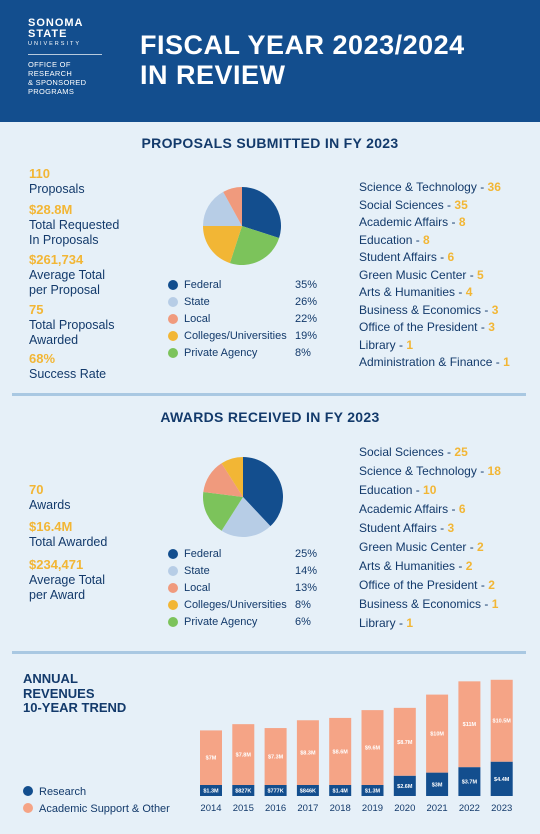 The height and width of the screenshot is (834, 540). Describe the element at coordinates (223, 511) in the screenshot. I see `pie-slice-private-agency` at that location.